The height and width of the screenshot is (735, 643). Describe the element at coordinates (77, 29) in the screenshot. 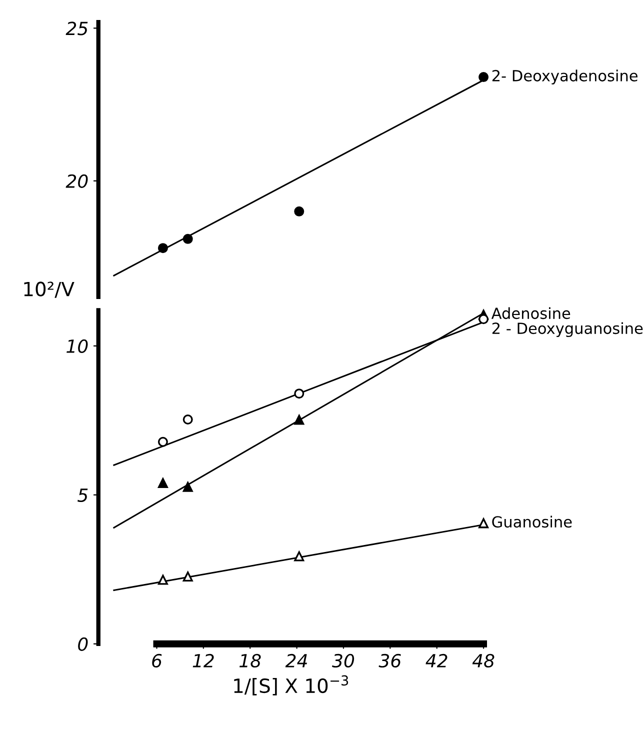

I see `y-tick-label: 25` at that location.